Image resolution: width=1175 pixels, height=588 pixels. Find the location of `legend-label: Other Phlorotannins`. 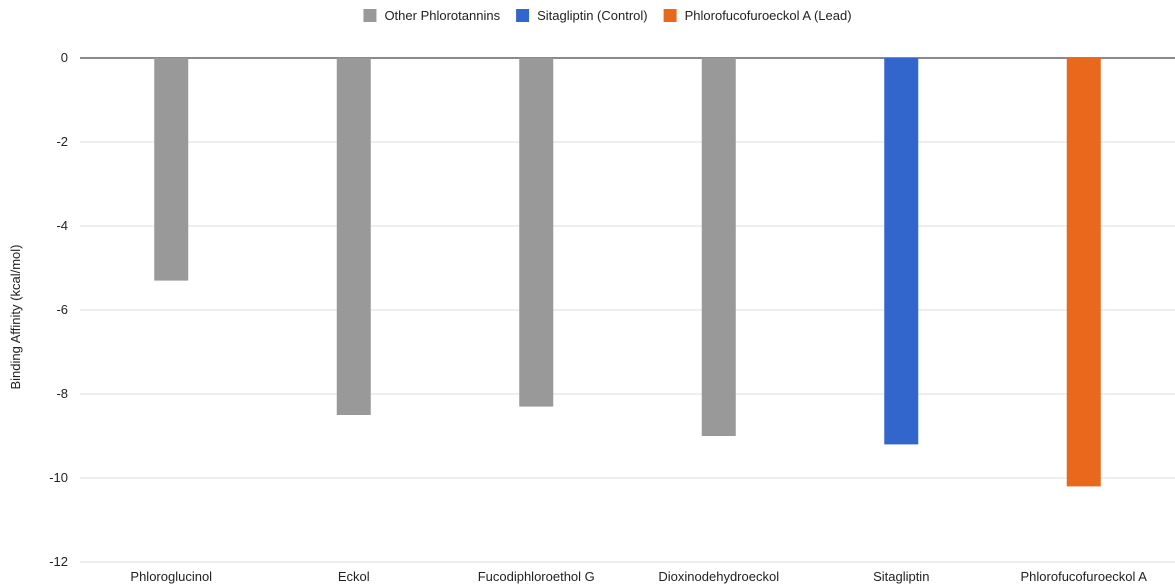

legend-label: Other Phlorotannins is located at coordinates (442, 15).